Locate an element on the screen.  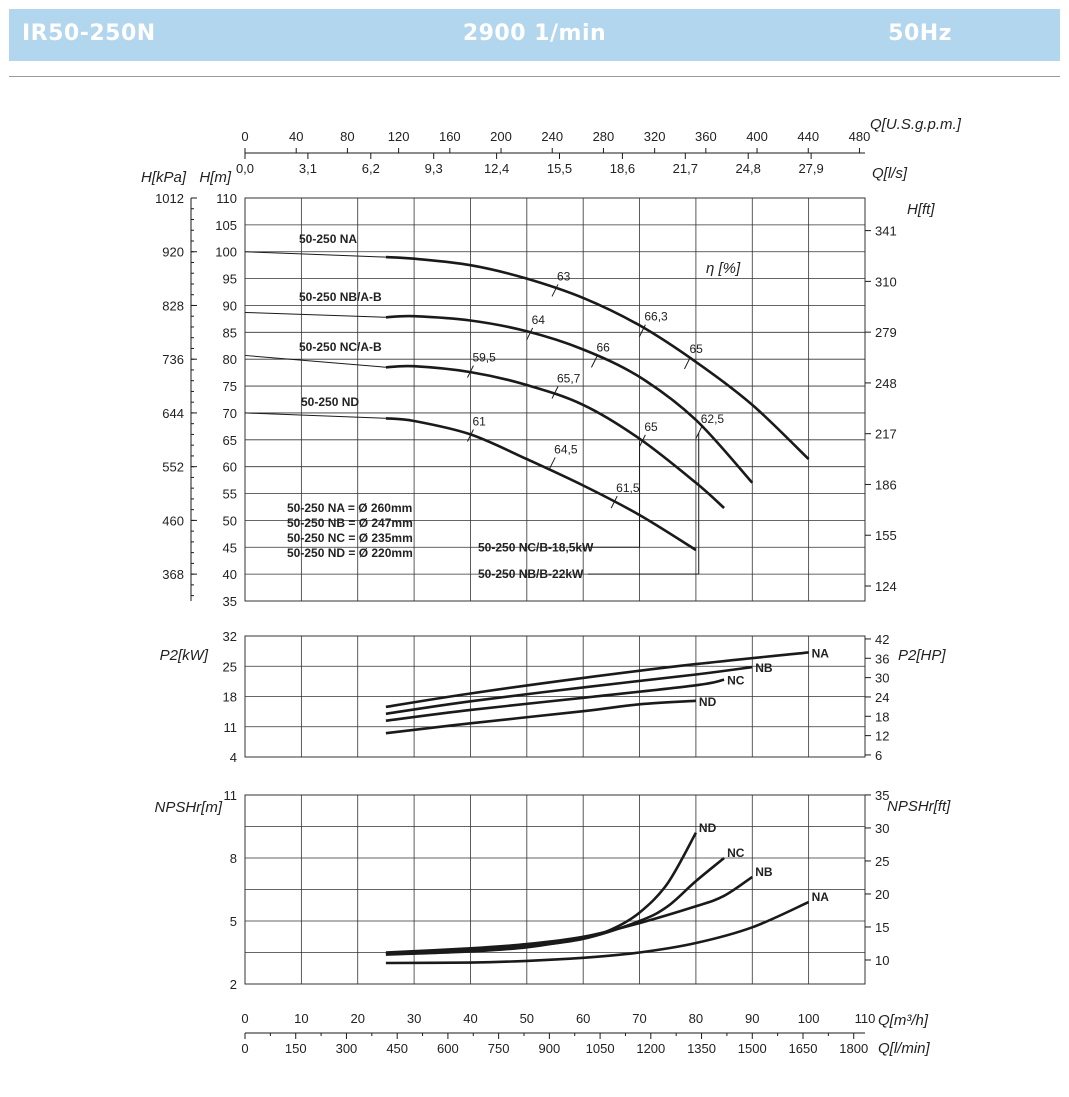
power-curve-label: NC is located at coordinates (736, 681).